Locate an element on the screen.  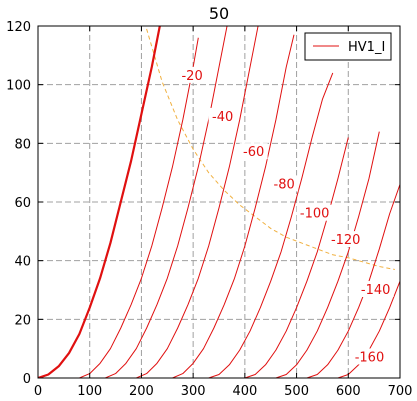
curve-label: -20 is located at coordinates (192, 75).